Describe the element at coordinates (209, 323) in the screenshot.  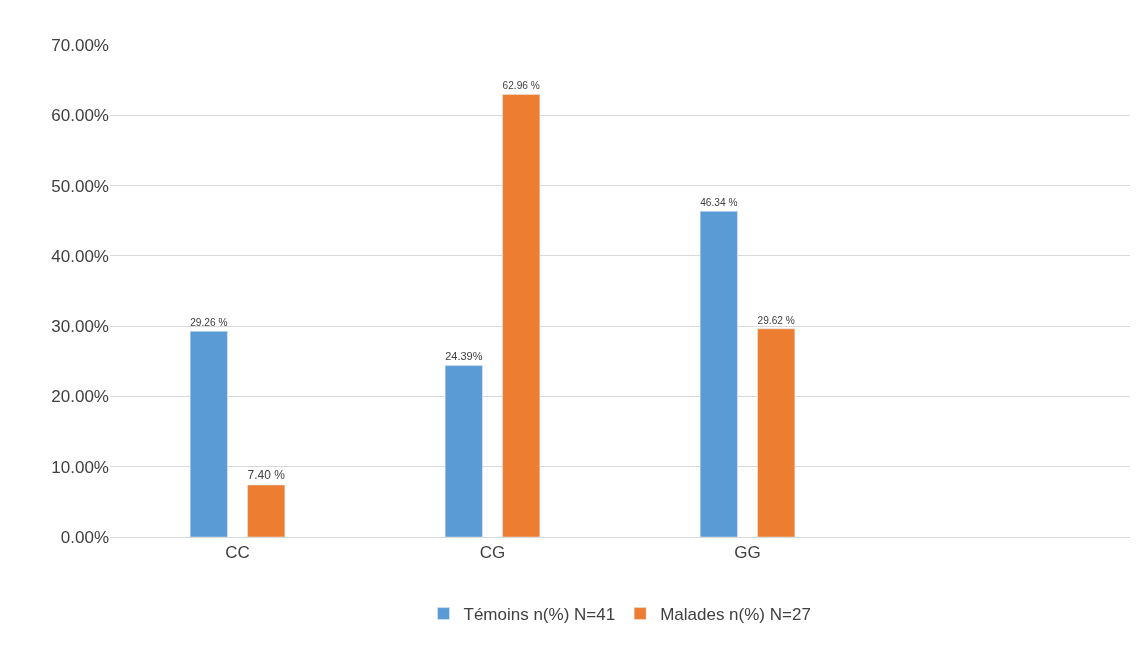
I see `data-label: 29.26 %` at that location.